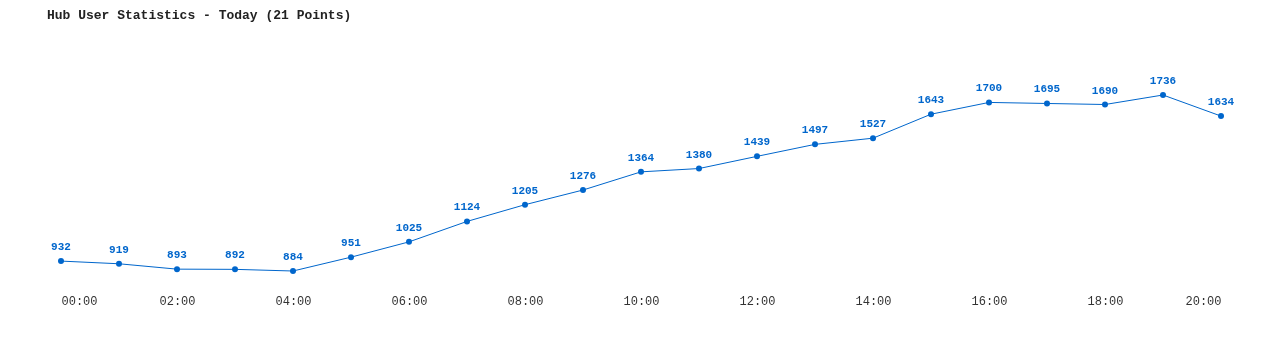 This screenshot has height=350, width=1280. I want to click on data-label: 1124, so click(467, 207).